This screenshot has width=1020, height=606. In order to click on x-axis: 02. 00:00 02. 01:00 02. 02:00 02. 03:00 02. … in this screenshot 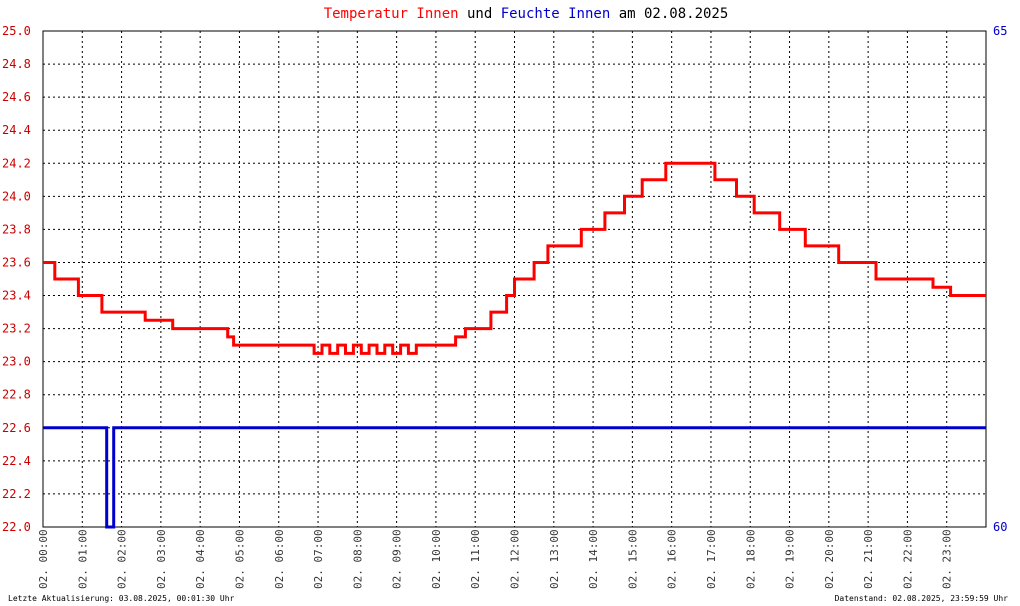, I will do `click(495, 559)`.